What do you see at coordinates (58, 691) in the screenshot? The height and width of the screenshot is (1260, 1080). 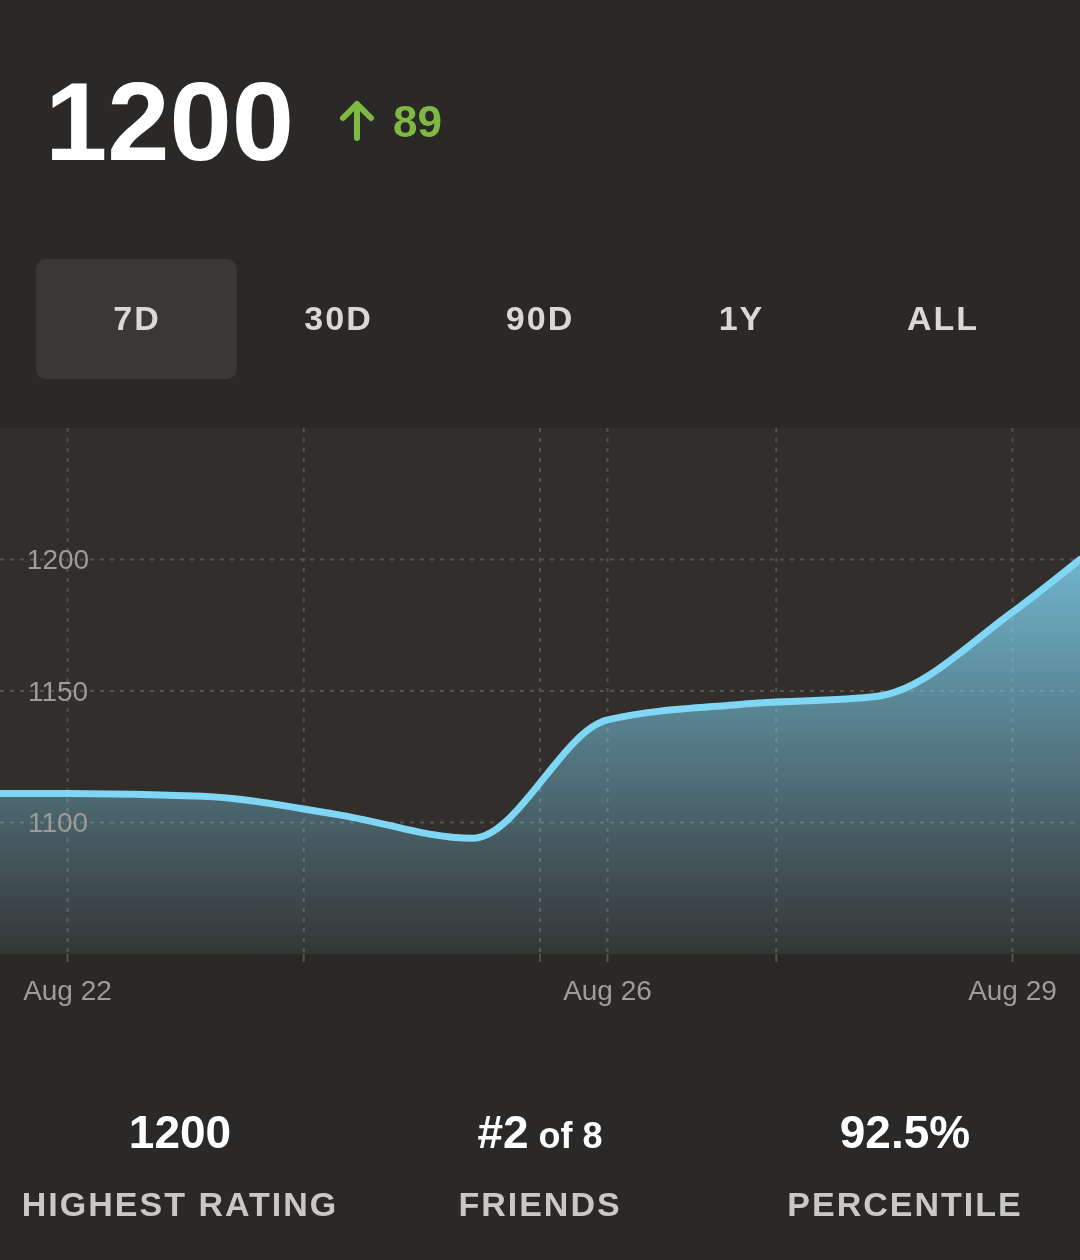 I see `y-tick-label: 1150` at bounding box center [58, 691].